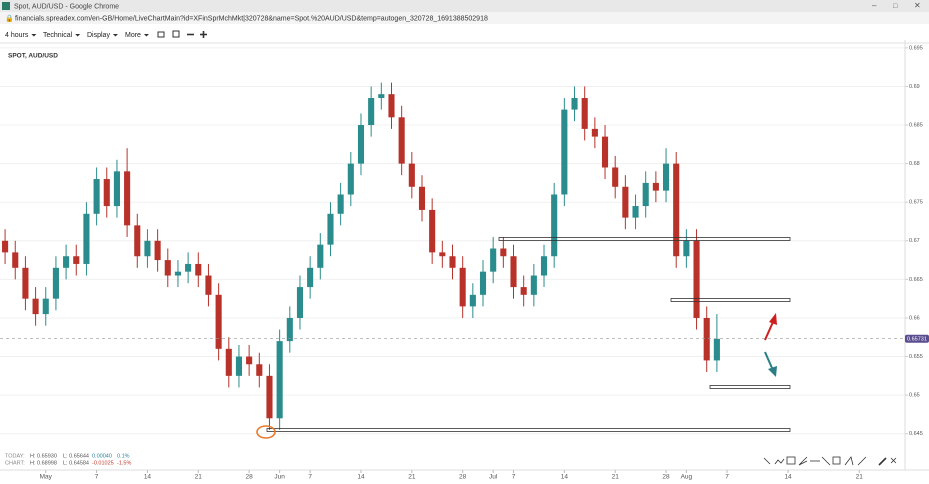 The height and width of the screenshot is (484, 929). What do you see at coordinates (76, 463) in the screenshot?
I see `info-cell: L: 0.64584` at bounding box center [76, 463].